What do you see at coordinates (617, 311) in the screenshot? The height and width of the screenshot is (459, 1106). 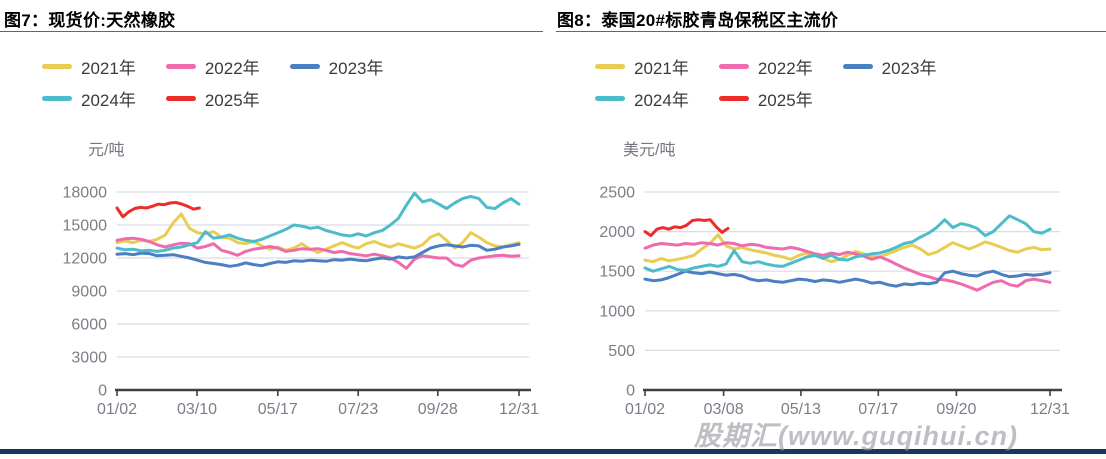 I see `y-tick-label: 1000` at bounding box center [617, 311].